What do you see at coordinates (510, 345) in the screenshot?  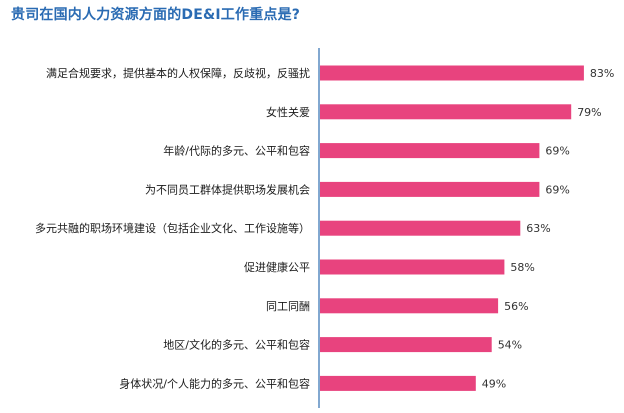 I see `value-label: 54%` at bounding box center [510, 345].